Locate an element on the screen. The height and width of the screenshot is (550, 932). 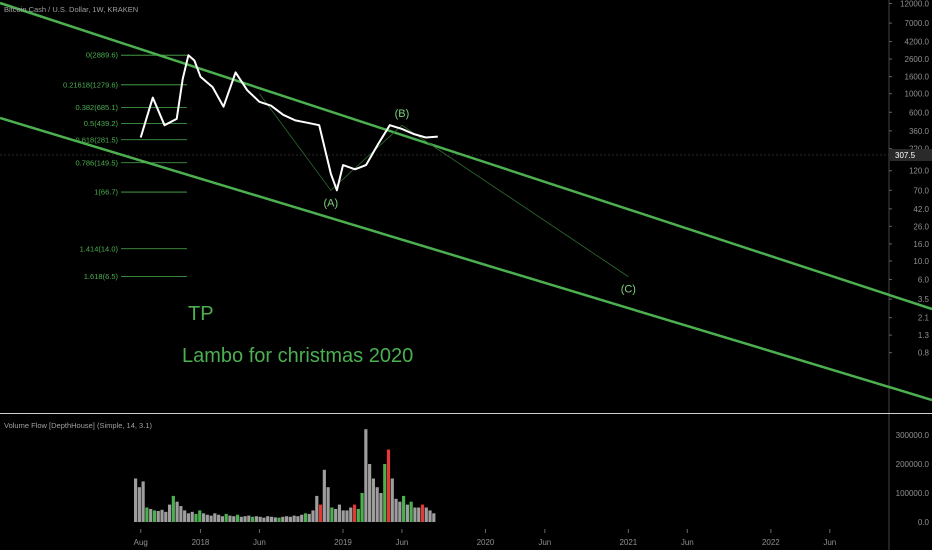
price-tick-label: 7000.0 is located at coordinates (917, 23).